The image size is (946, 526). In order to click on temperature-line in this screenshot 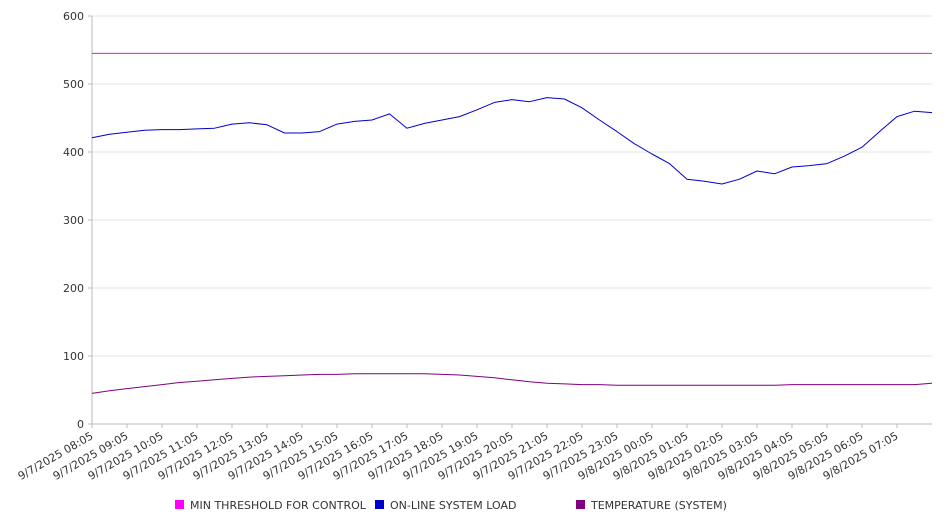, I will do `click(512, 383)`.